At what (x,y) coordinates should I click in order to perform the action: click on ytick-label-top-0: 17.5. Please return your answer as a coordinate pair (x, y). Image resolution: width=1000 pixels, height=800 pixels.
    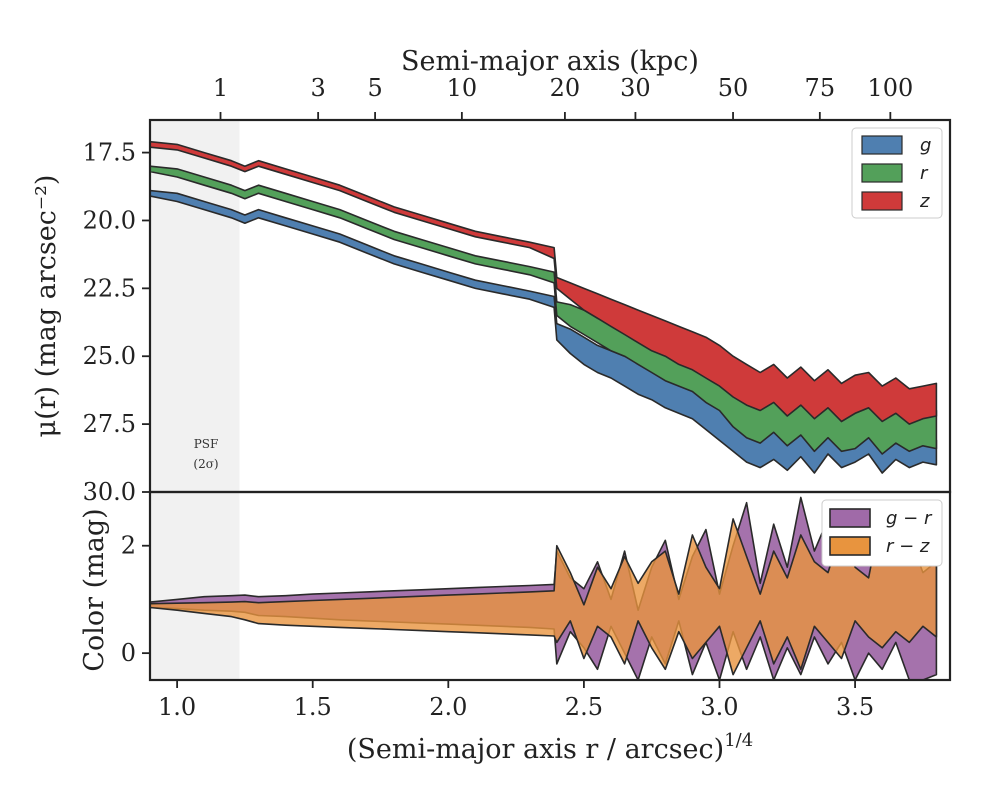
    Looking at the image, I should click on (109, 153).